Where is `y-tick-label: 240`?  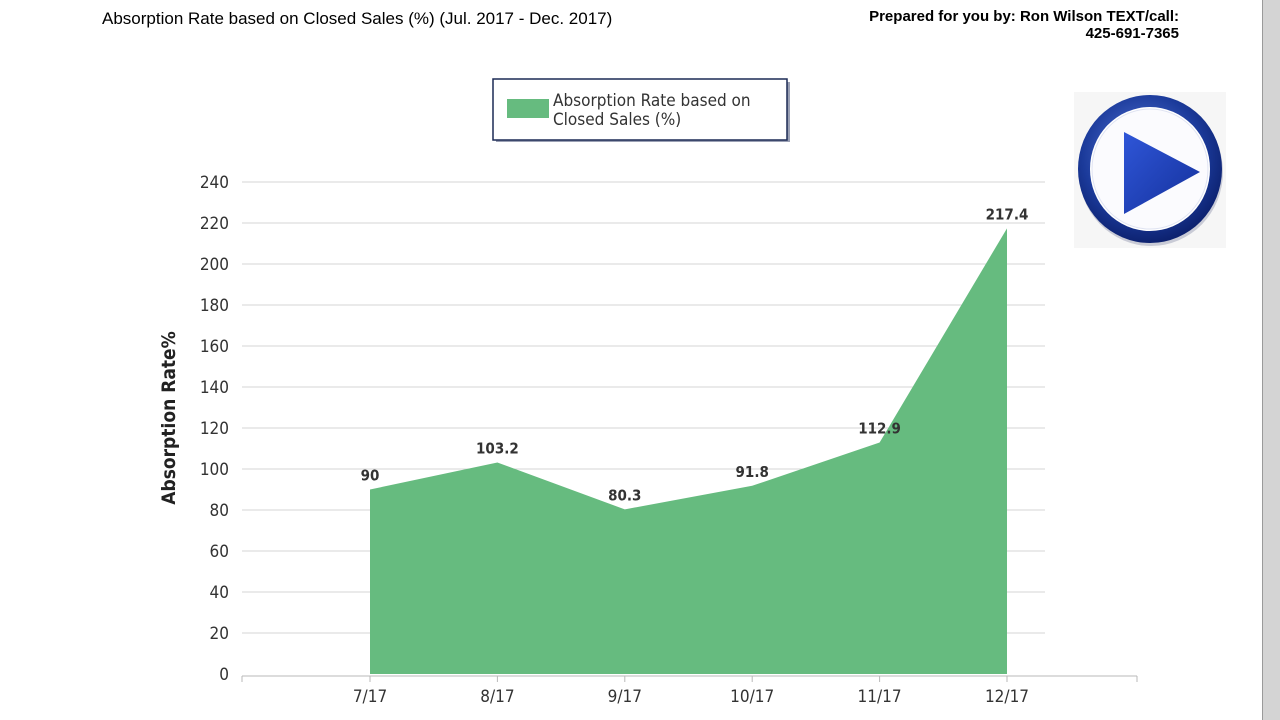
y-tick-label: 240 is located at coordinates (214, 183).